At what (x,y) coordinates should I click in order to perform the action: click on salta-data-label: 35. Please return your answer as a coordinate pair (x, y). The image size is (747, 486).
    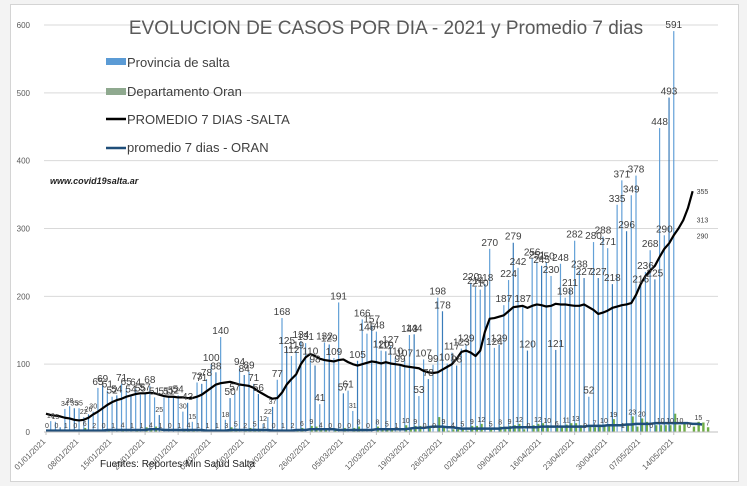
    Looking at the image, I should click on (74, 403).